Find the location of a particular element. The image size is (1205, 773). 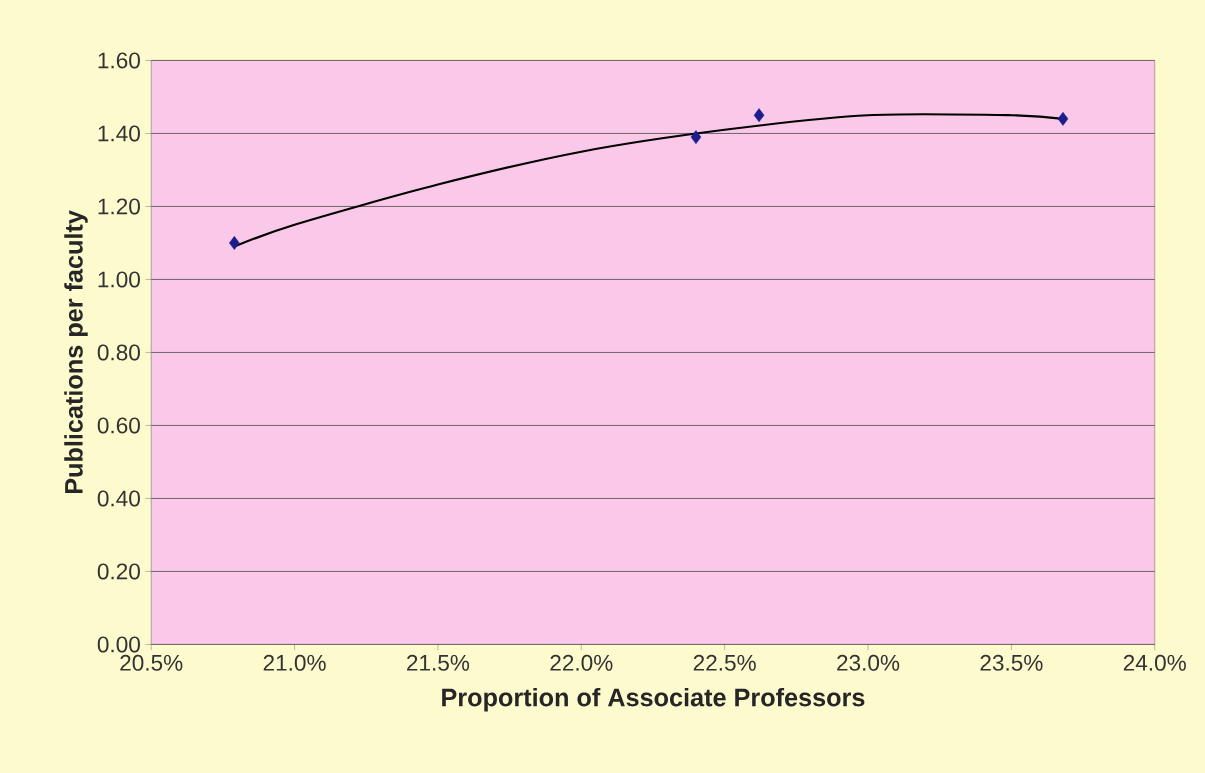

x-tick-label: 22.0% is located at coordinates (581, 662).